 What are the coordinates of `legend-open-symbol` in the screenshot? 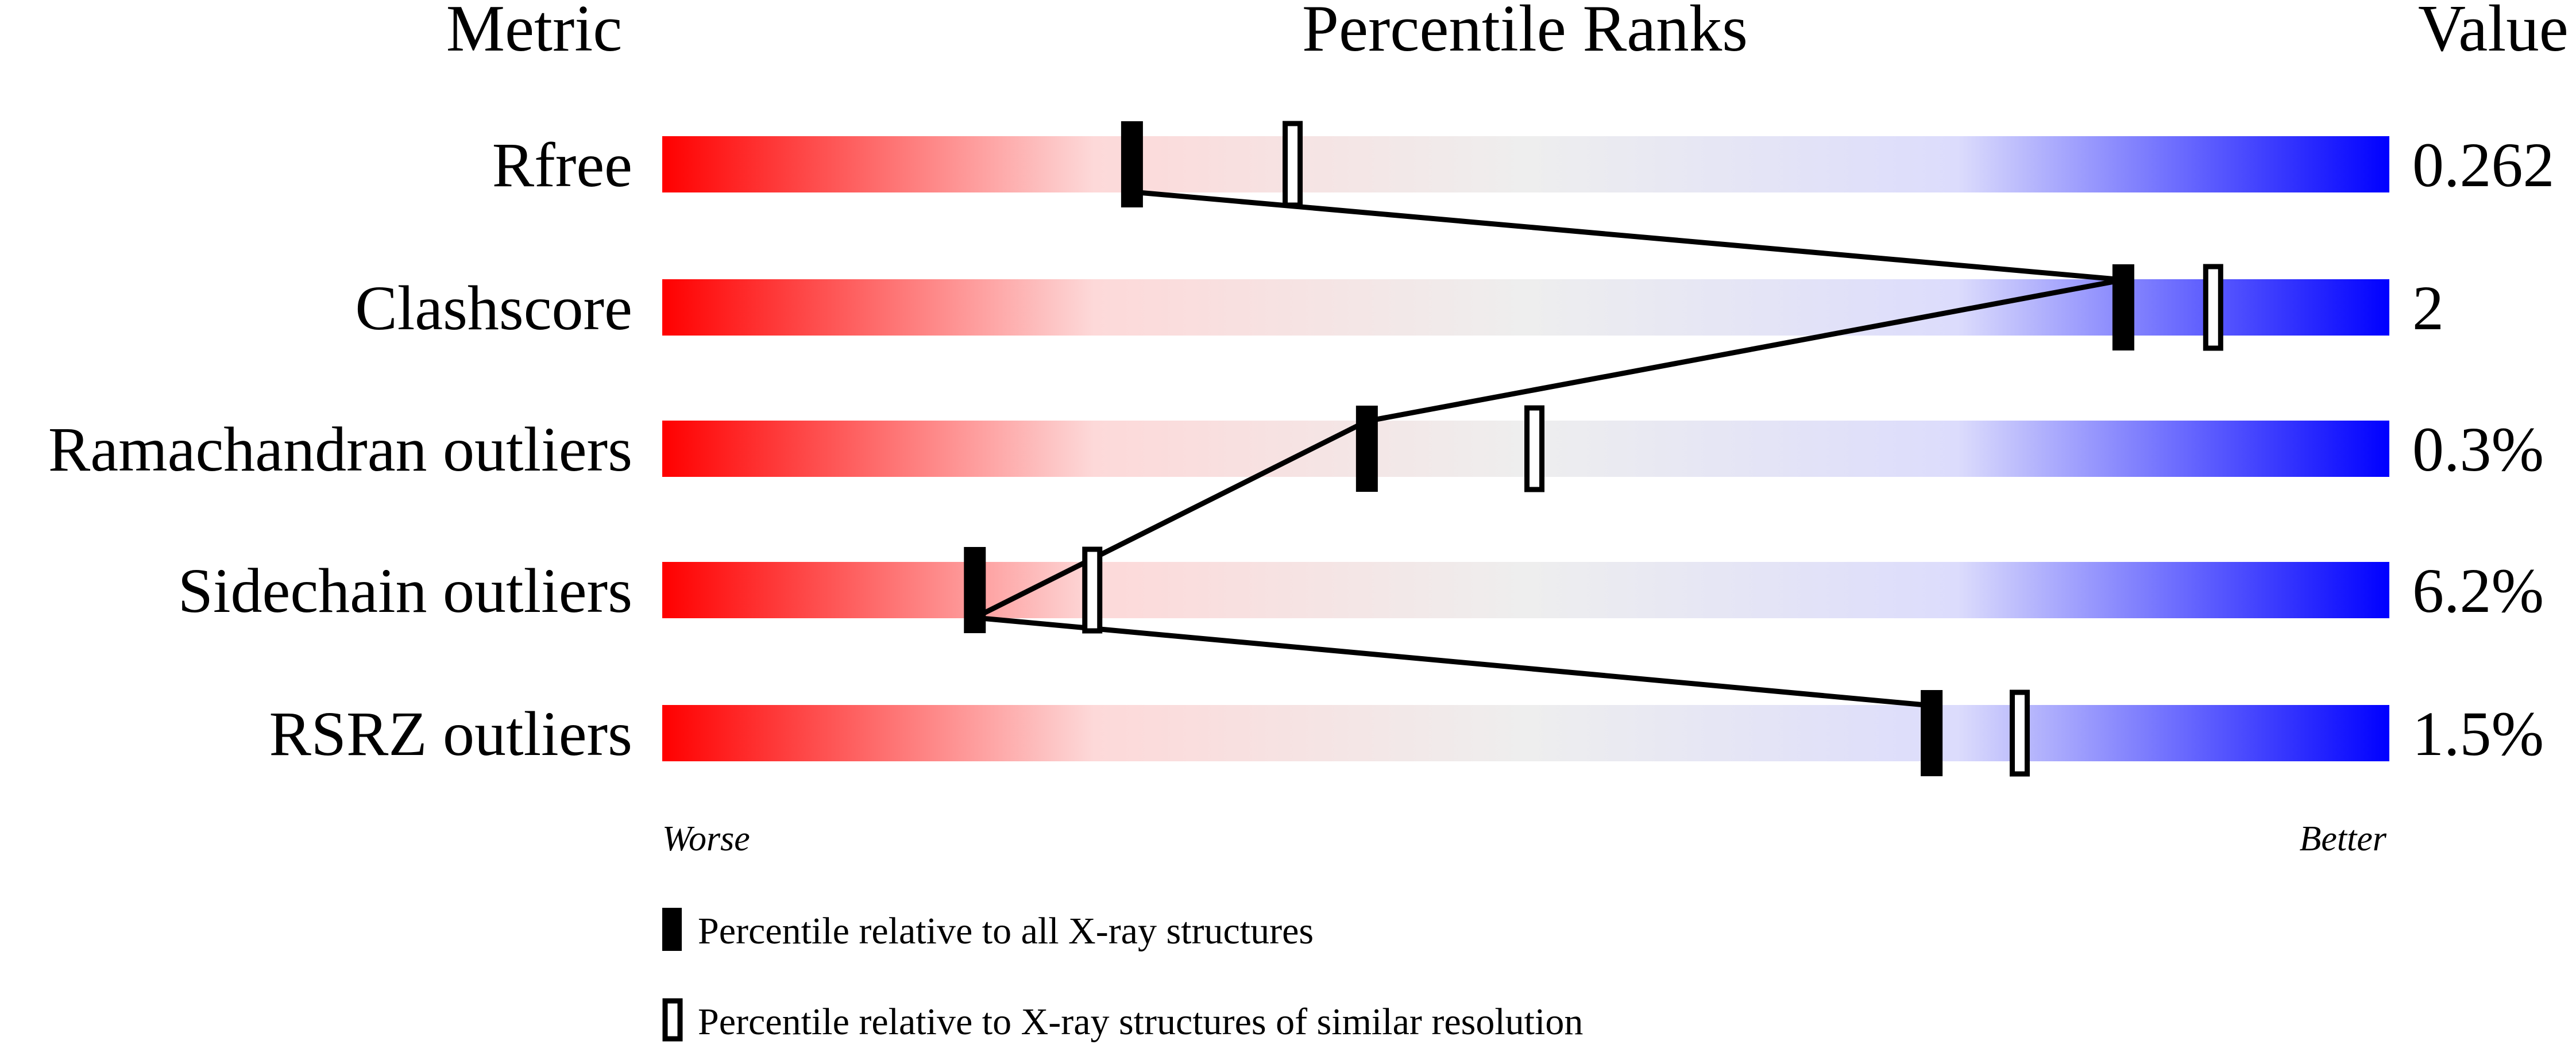 It's located at (672, 1020).